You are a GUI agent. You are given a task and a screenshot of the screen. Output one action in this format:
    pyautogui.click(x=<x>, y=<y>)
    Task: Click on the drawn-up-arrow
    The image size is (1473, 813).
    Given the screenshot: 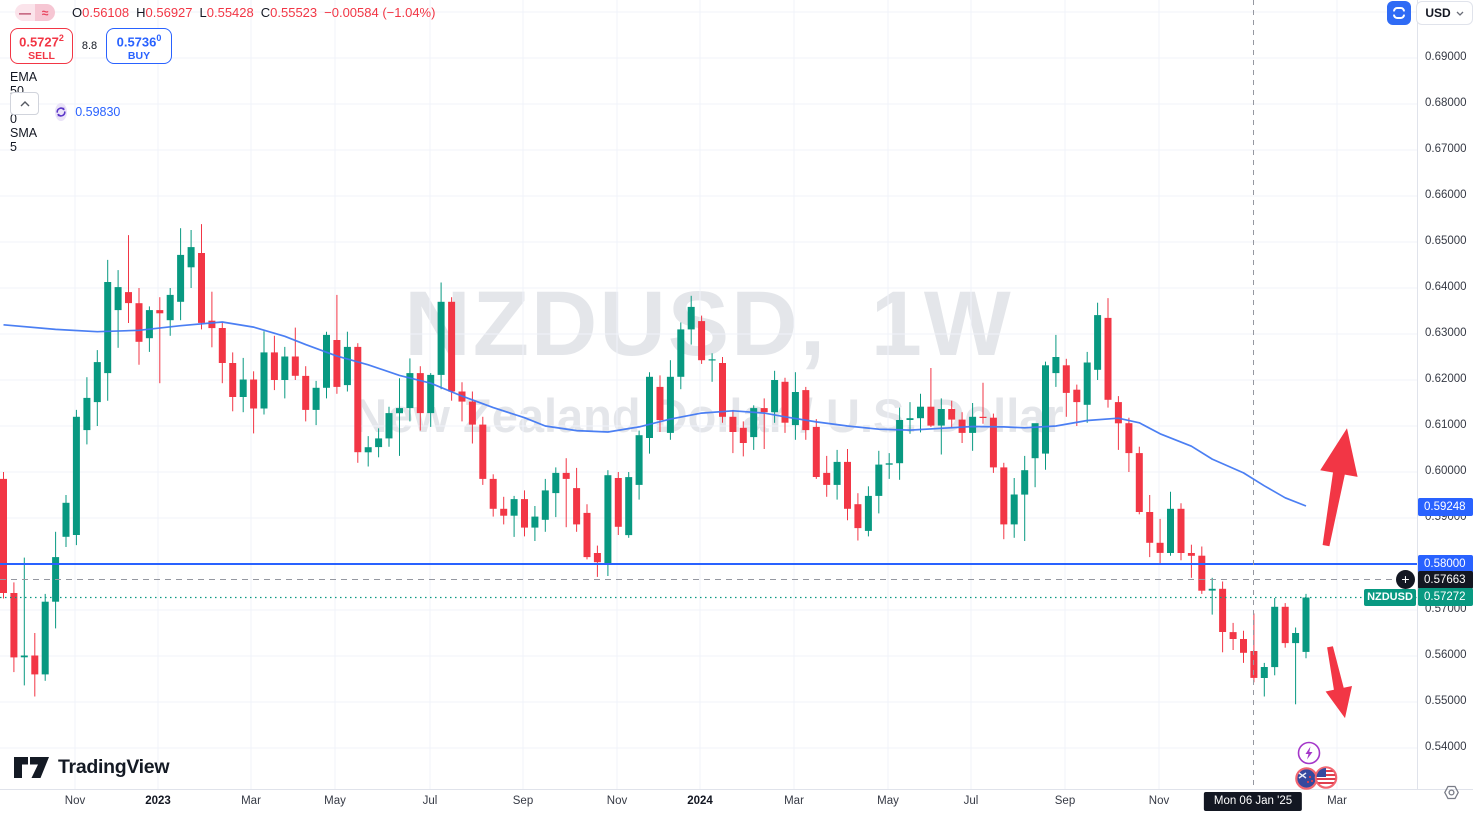 What is the action you would take?
    pyautogui.click(x=1339, y=487)
    